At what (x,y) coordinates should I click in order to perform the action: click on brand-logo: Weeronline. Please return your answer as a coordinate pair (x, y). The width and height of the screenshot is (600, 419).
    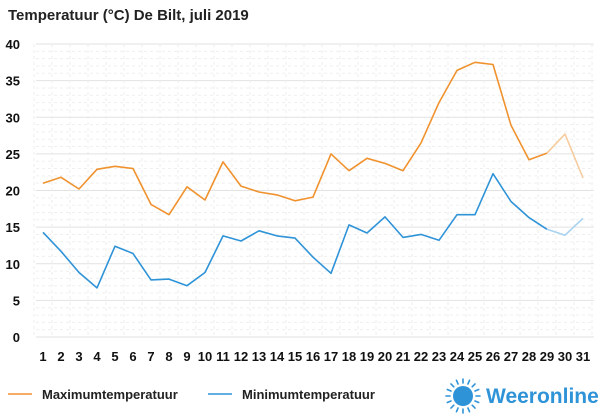
    Looking at the image, I should click on (522, 396).